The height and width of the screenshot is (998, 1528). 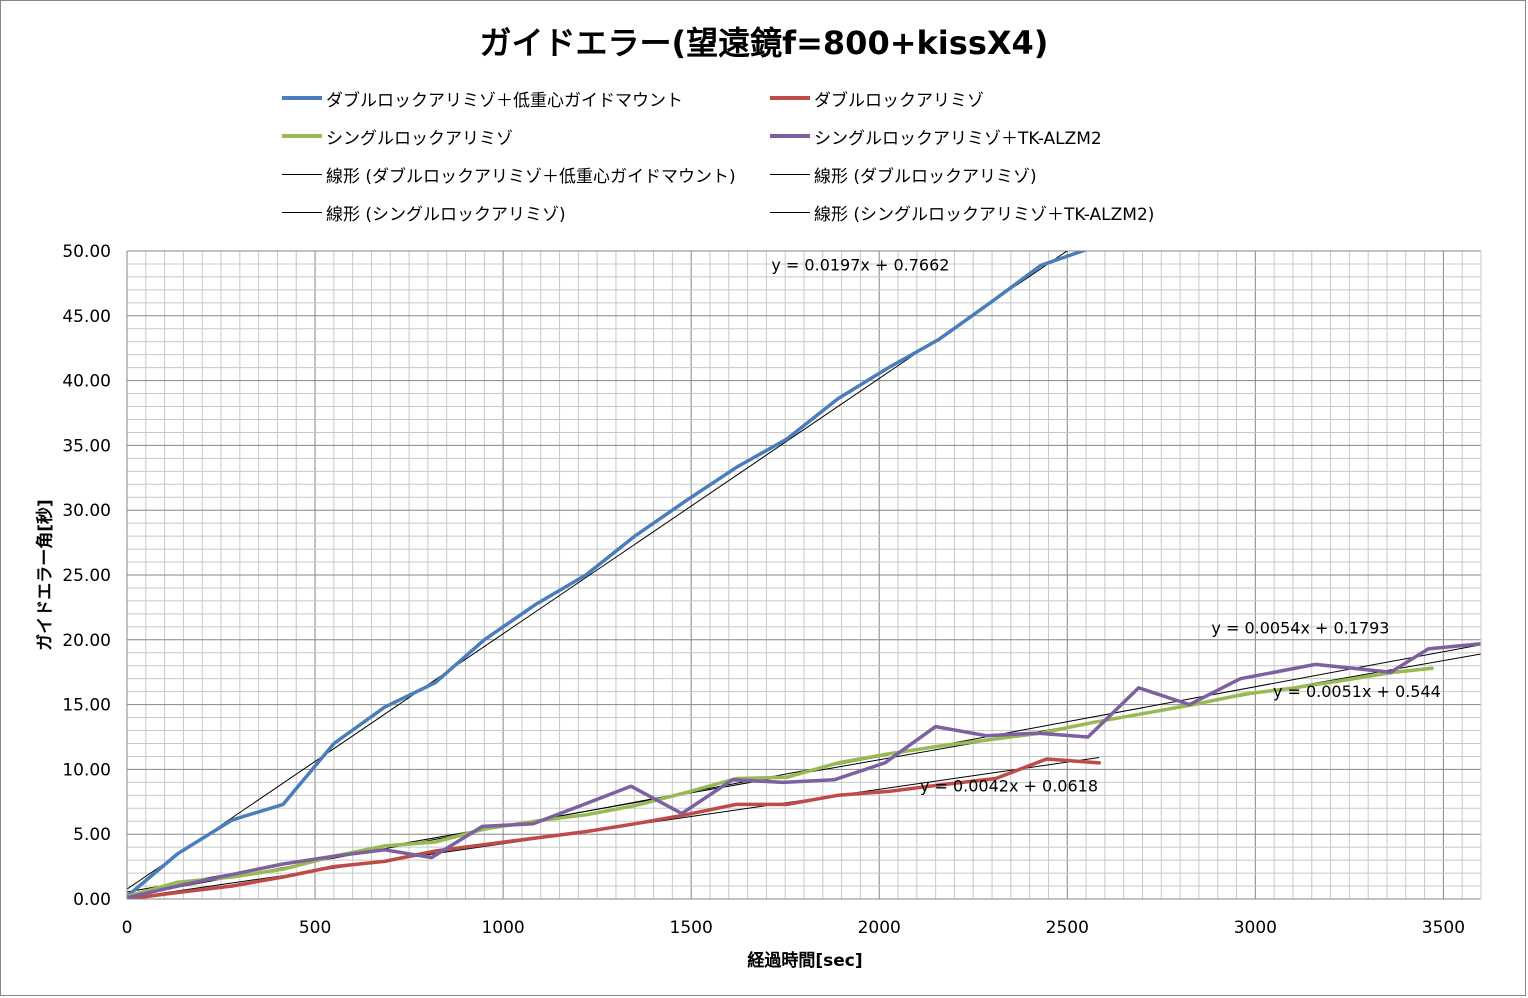 I want to click on x-tick-label: 3500, so click(x=1443, y=928).